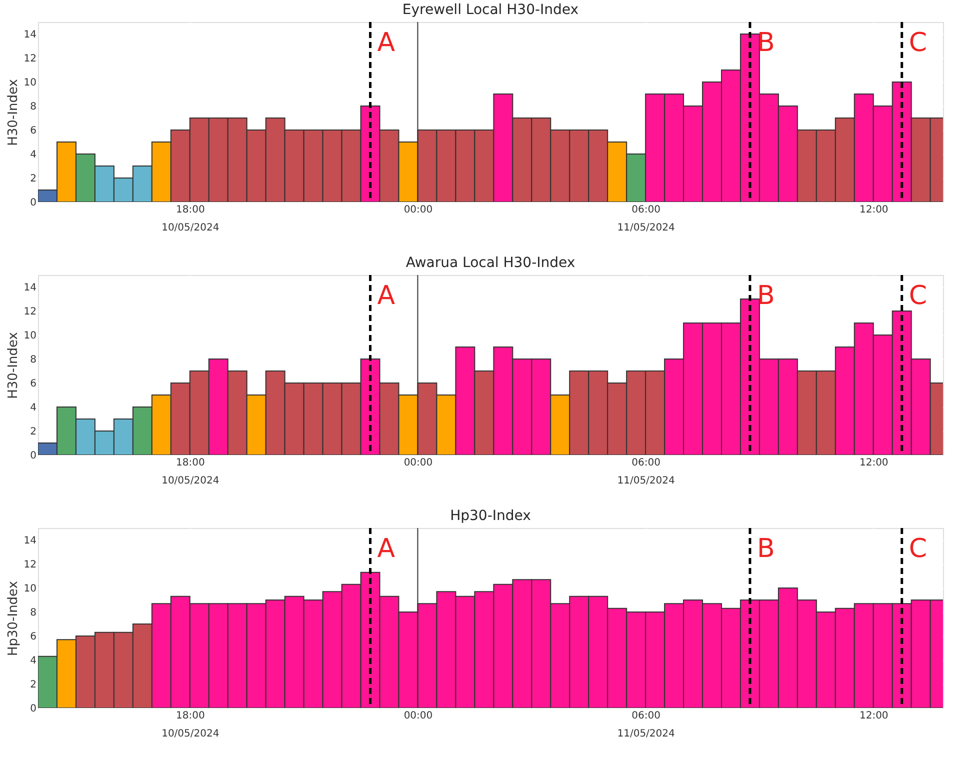 Image resolution: width=962 pixels, height=769 pixels. Describe the element at coordinates (490, 10) in the screenshot. I see `chart-title: Eyrewell Local H30-Index` at that location.